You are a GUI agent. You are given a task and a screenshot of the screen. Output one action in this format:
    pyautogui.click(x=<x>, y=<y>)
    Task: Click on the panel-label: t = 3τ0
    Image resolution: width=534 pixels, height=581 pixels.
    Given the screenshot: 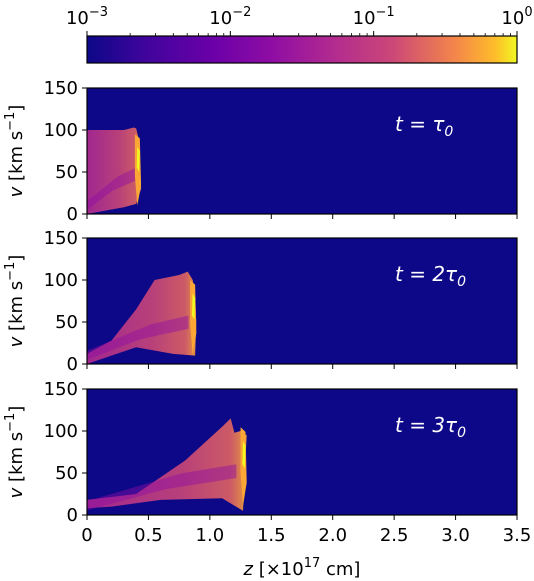 What is the action you would take?
    pyautogui.click(x=430, y=427)
    